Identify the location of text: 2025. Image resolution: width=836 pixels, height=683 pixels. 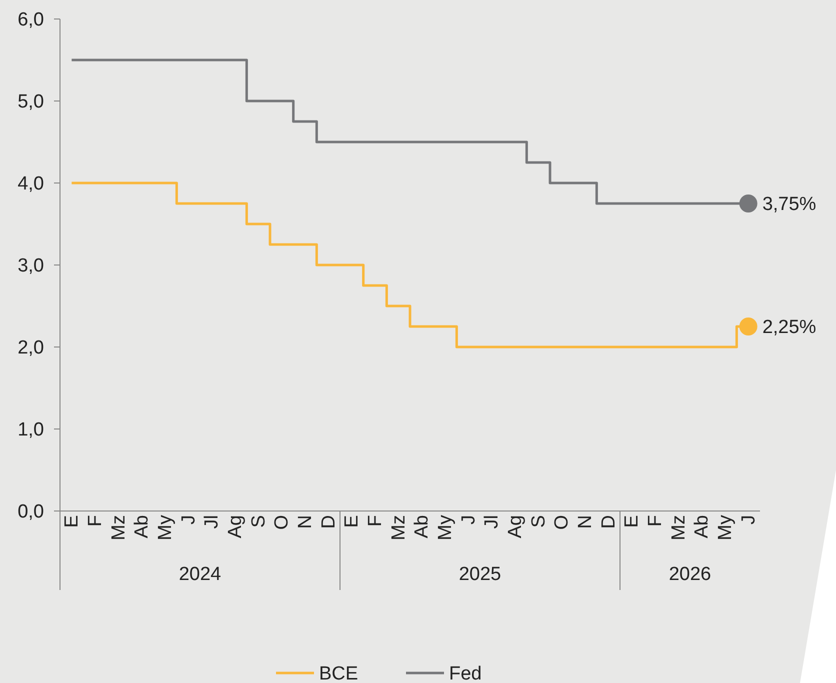
(480, 574).